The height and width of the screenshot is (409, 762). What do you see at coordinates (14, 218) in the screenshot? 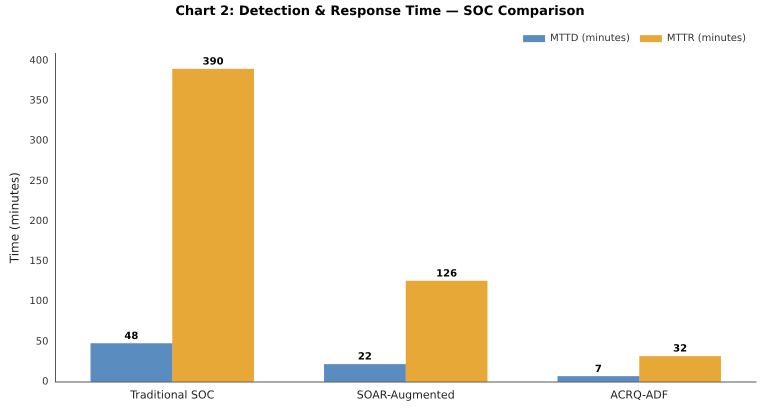
I see `y-axis-title: Time (minutes)` at bounding box center [14, 218].